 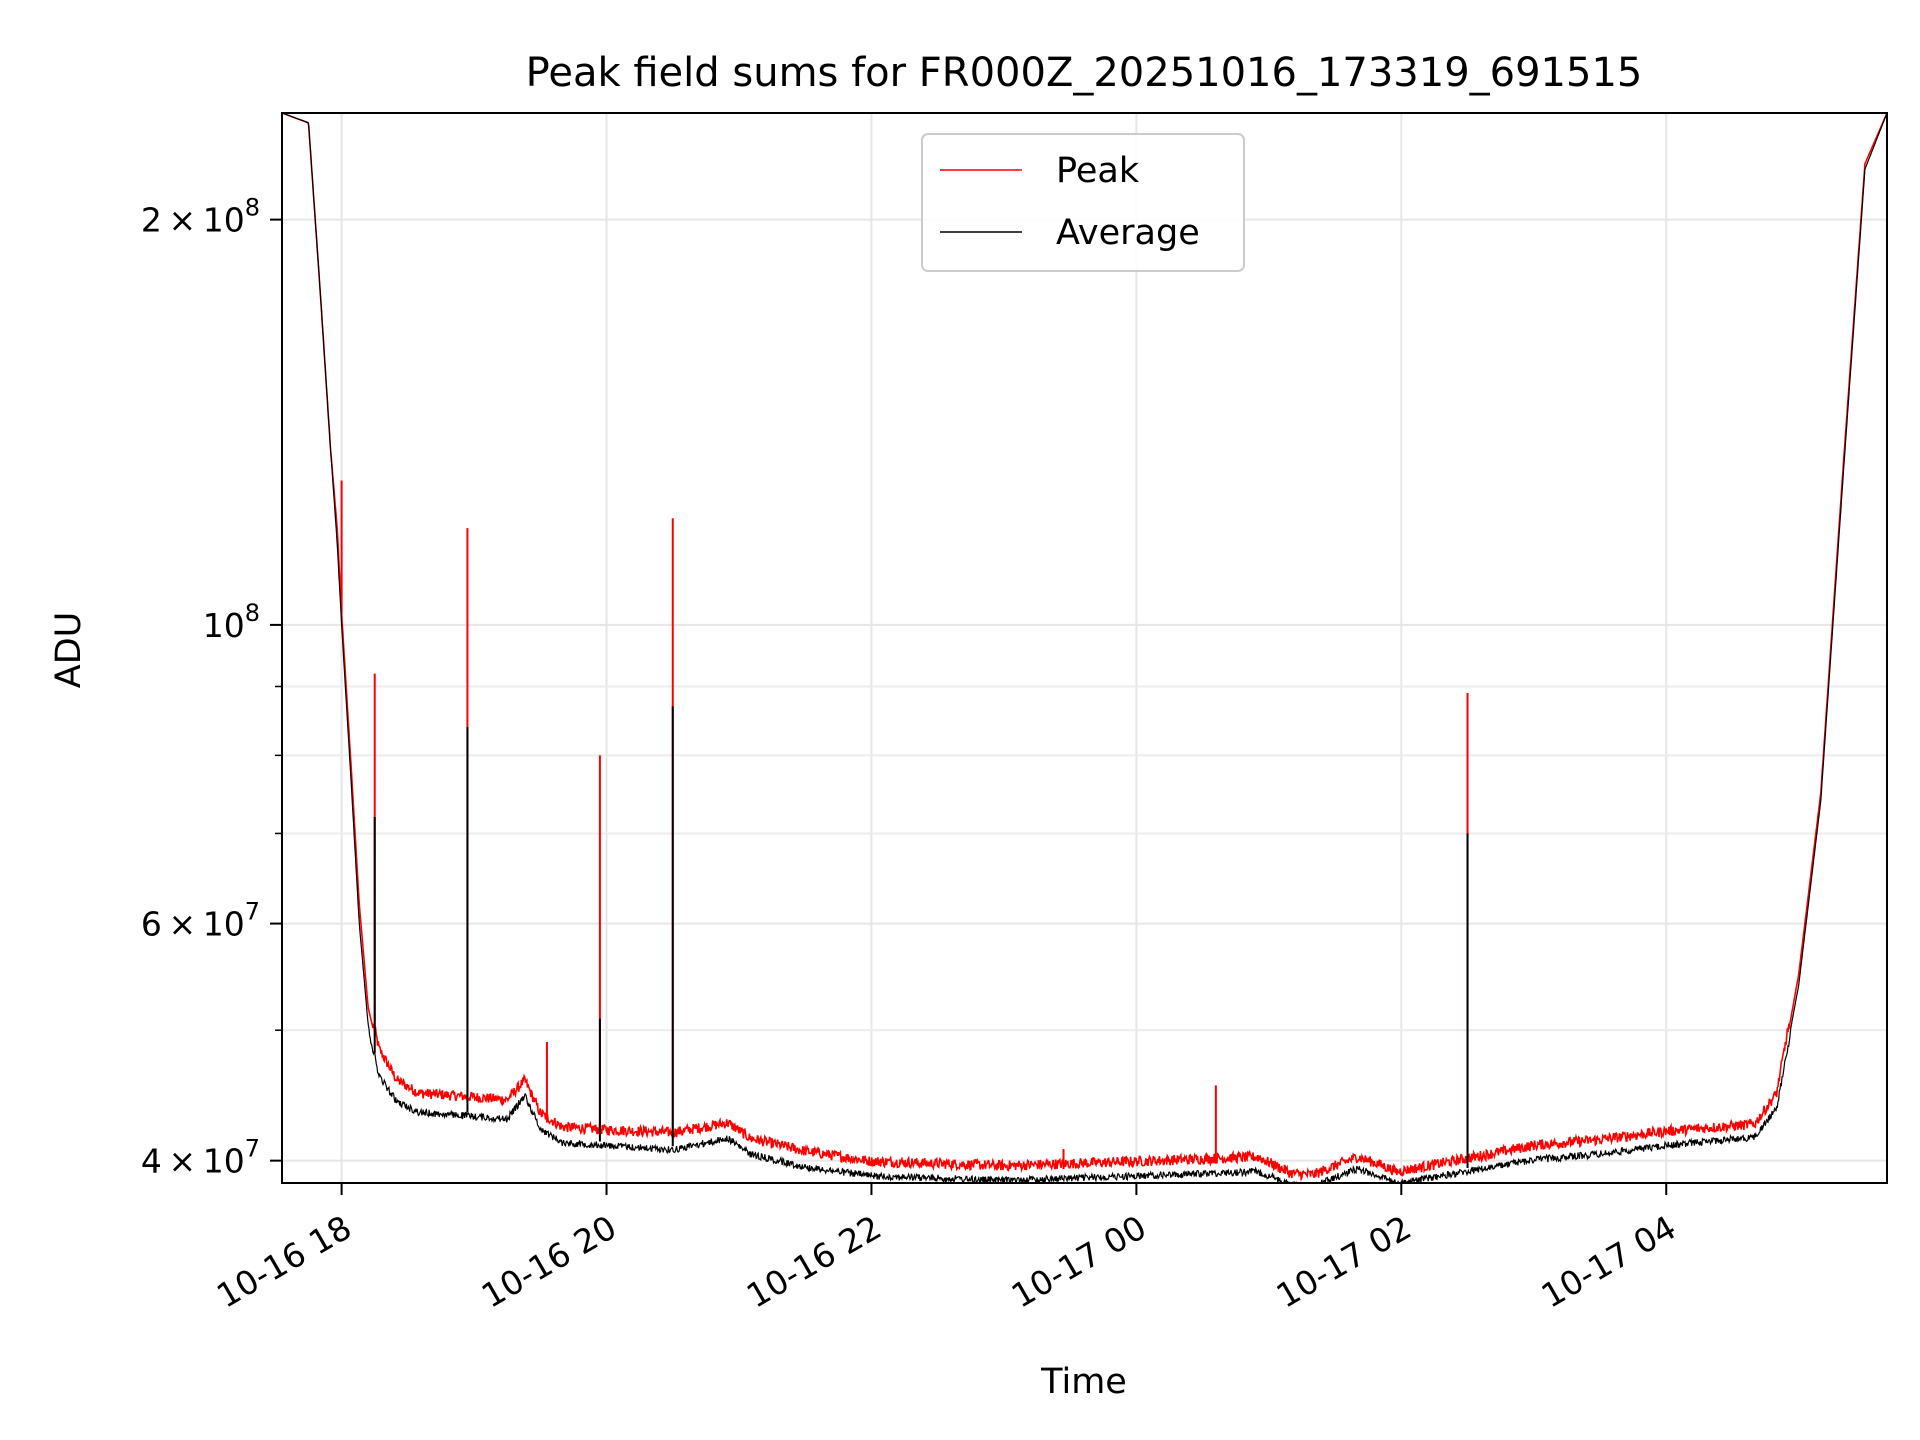 What do you see at coordinates (1098, 171) in the screenshot?
I see `legend-label-peak: Peak` at bounding box center [1098, 171].